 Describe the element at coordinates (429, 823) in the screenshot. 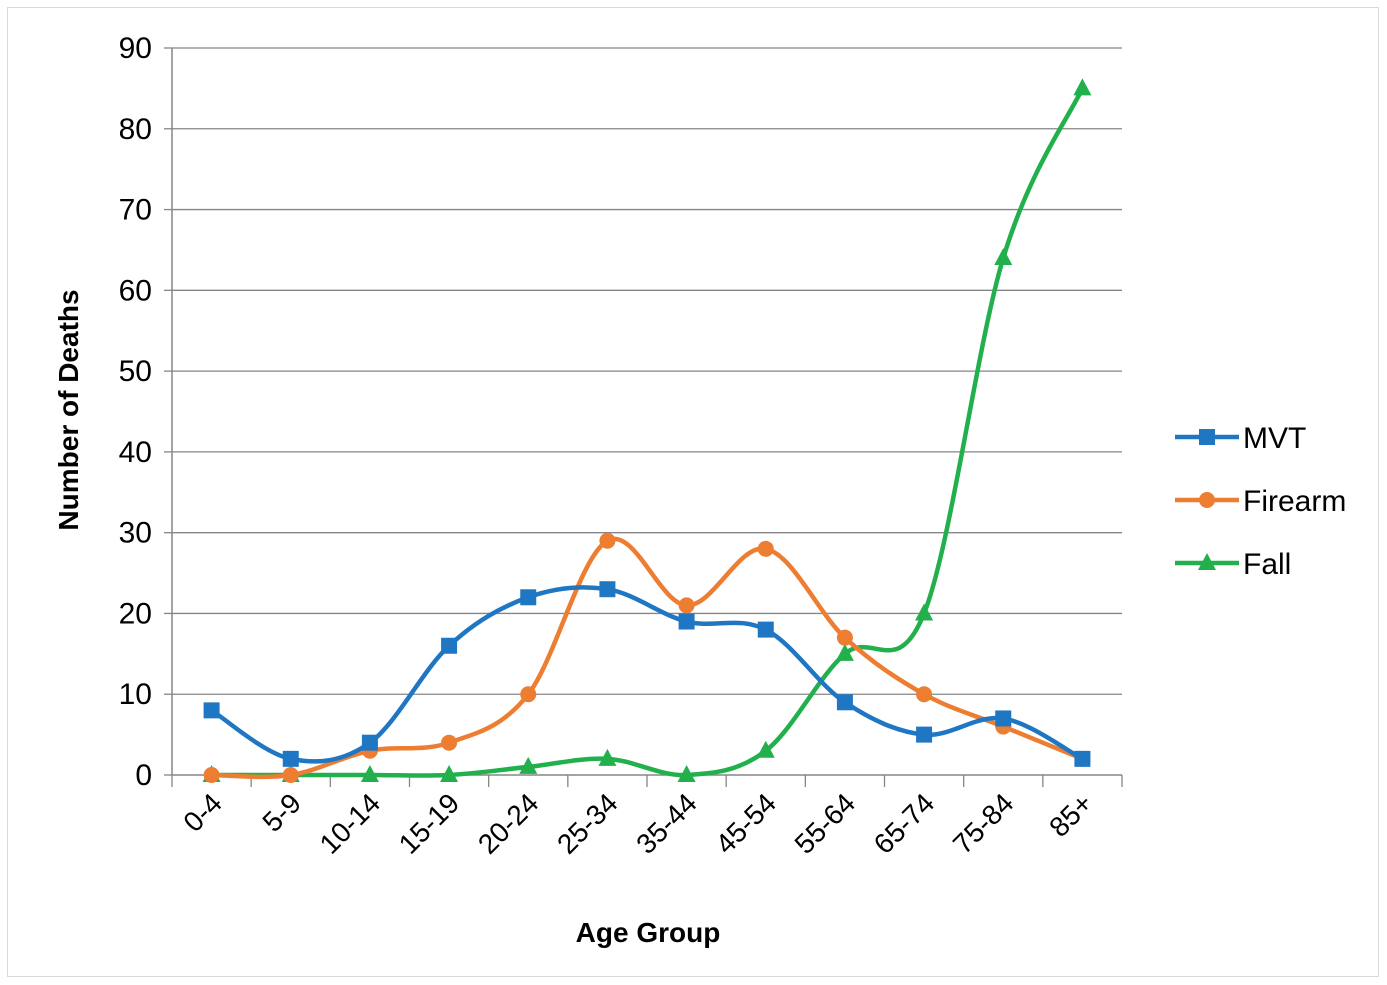

I see `x-tick-label: 15-19` at that location.